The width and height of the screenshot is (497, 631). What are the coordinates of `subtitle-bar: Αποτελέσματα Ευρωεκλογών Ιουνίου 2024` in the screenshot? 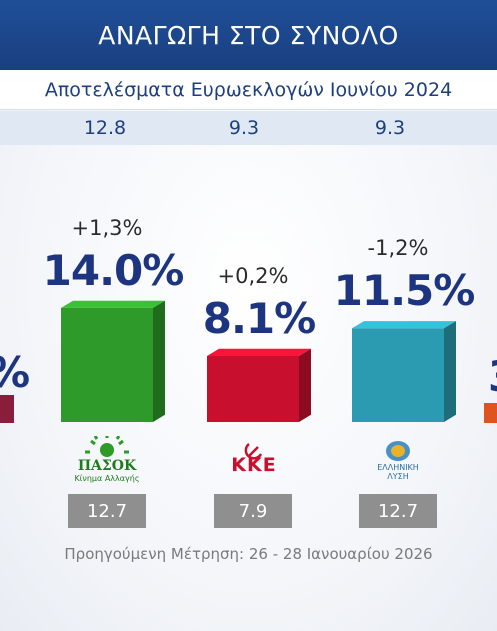 It's located at (248, 90).